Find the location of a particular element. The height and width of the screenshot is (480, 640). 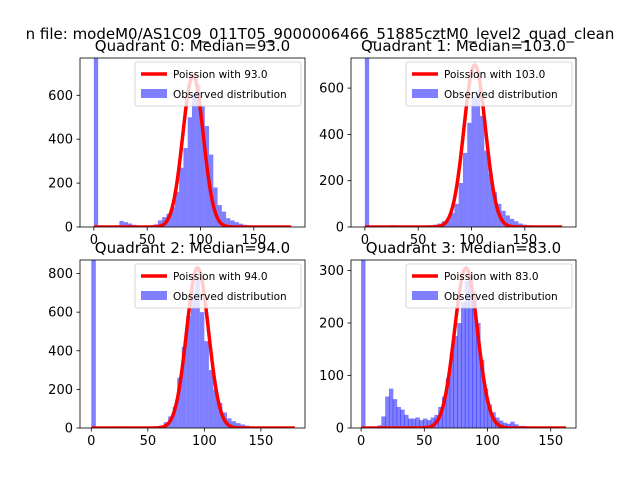

legend-poisson-label: Poission with 94.0 is located at coordinates (220, 277).